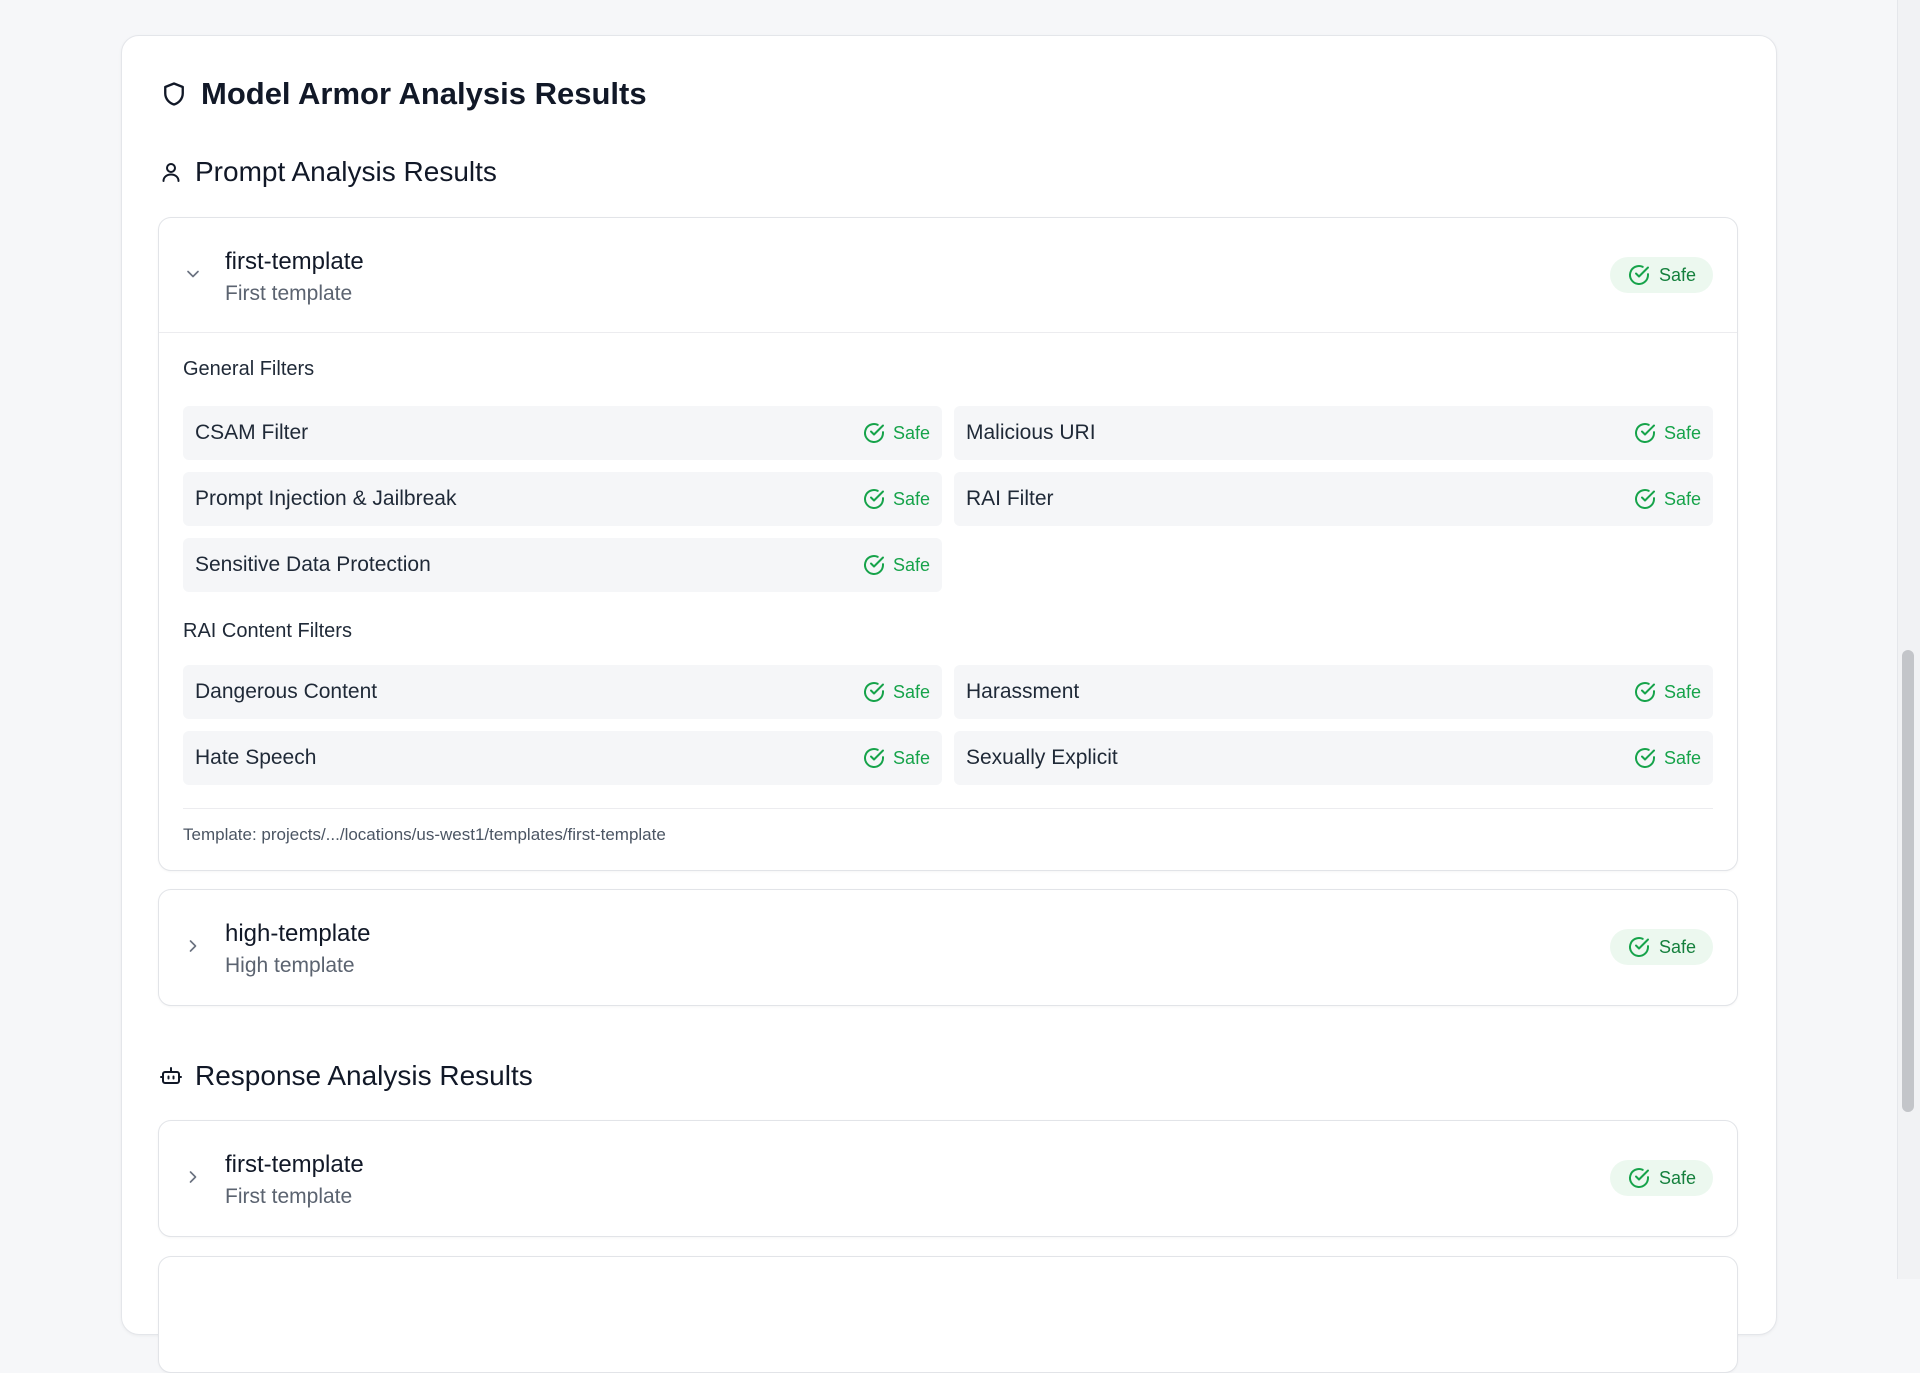  What do you see at coordinates (256, 757) in the screenshot?
I see `filter-name: Hate Speech` at bounding box center [256, 757].